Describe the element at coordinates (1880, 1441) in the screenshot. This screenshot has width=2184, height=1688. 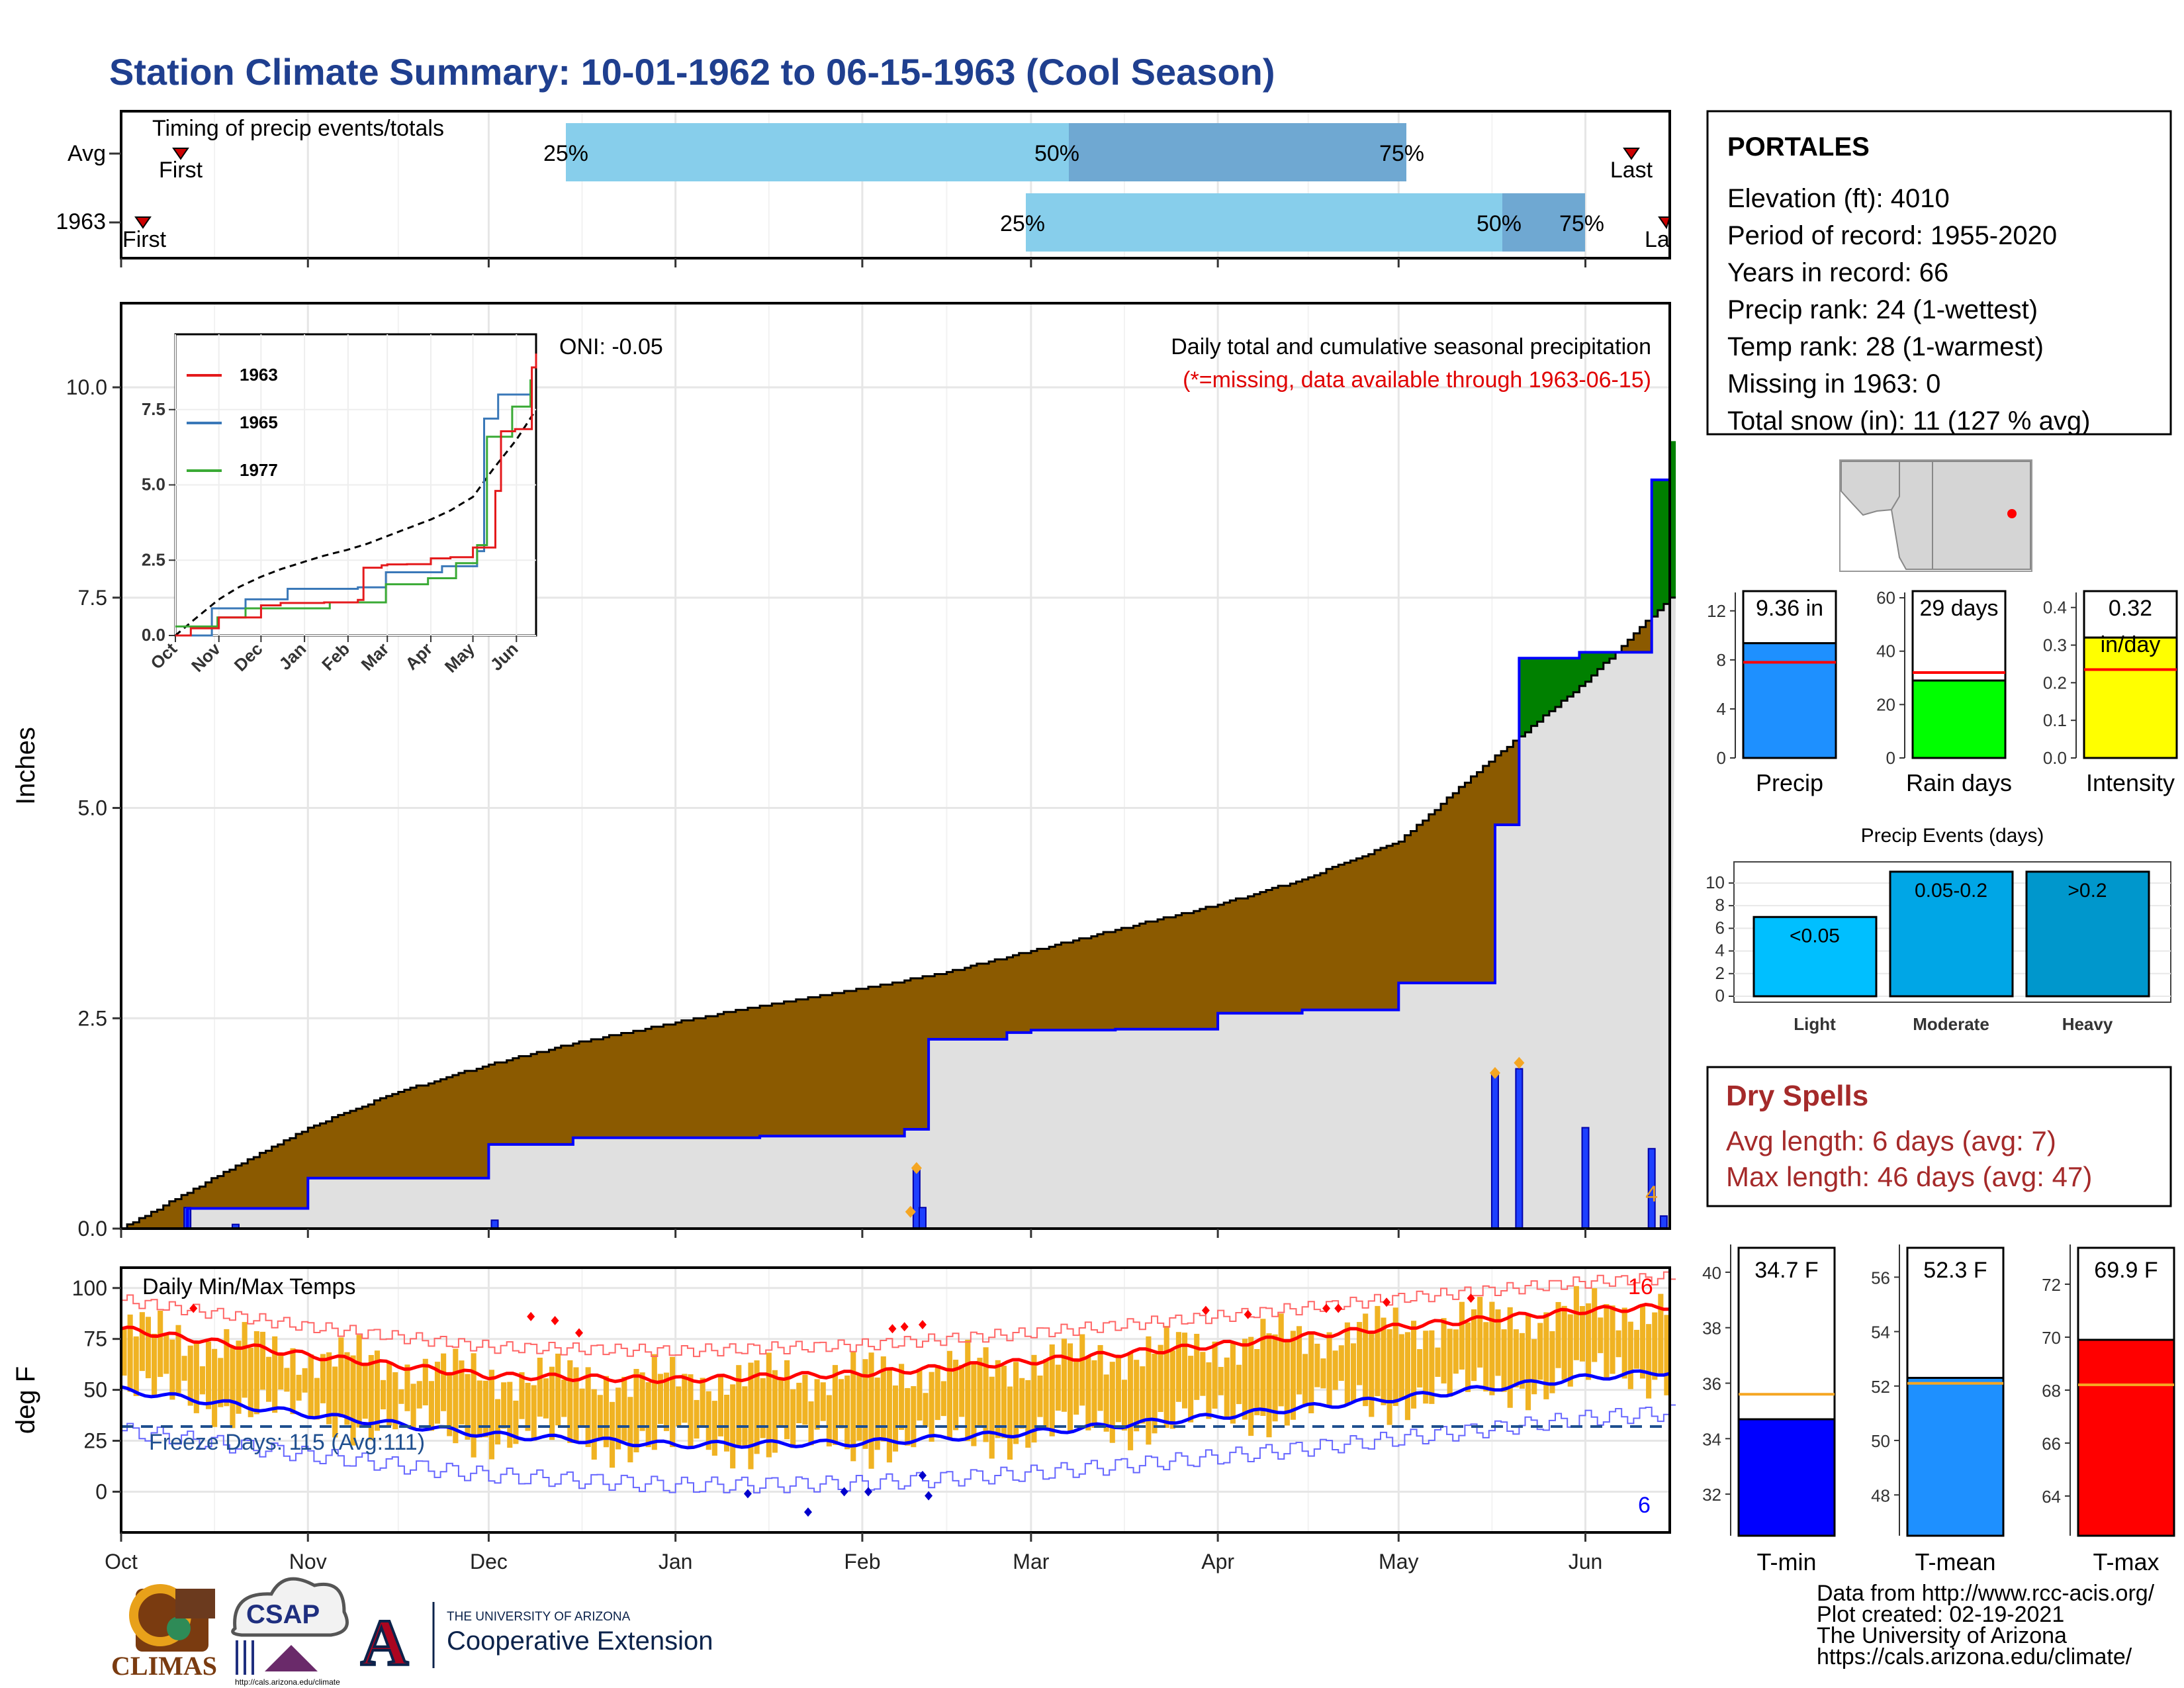
I see `temp-bar-tick: 50` at that location.